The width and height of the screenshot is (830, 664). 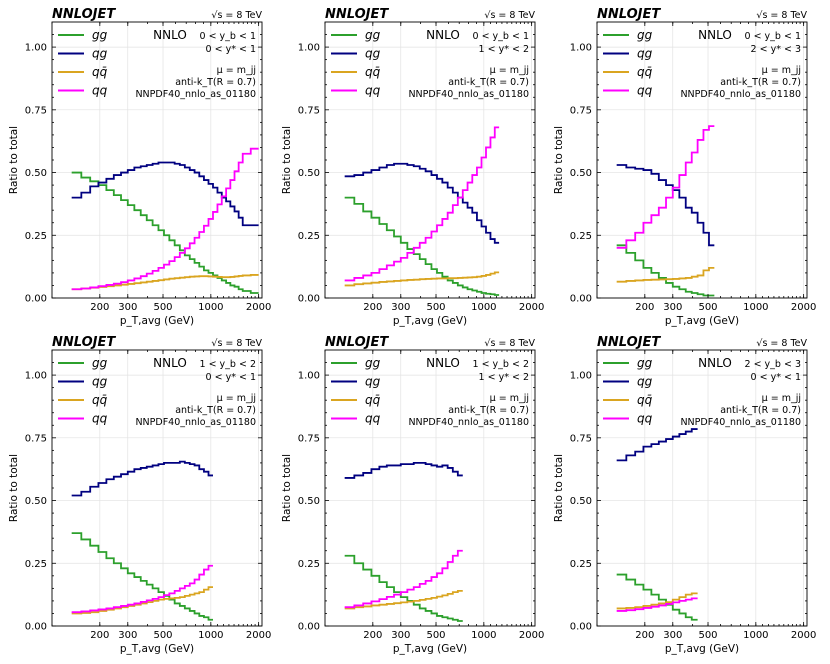 I want to click on y-axis-label: Ratio to total, so click(x=287, y=488).